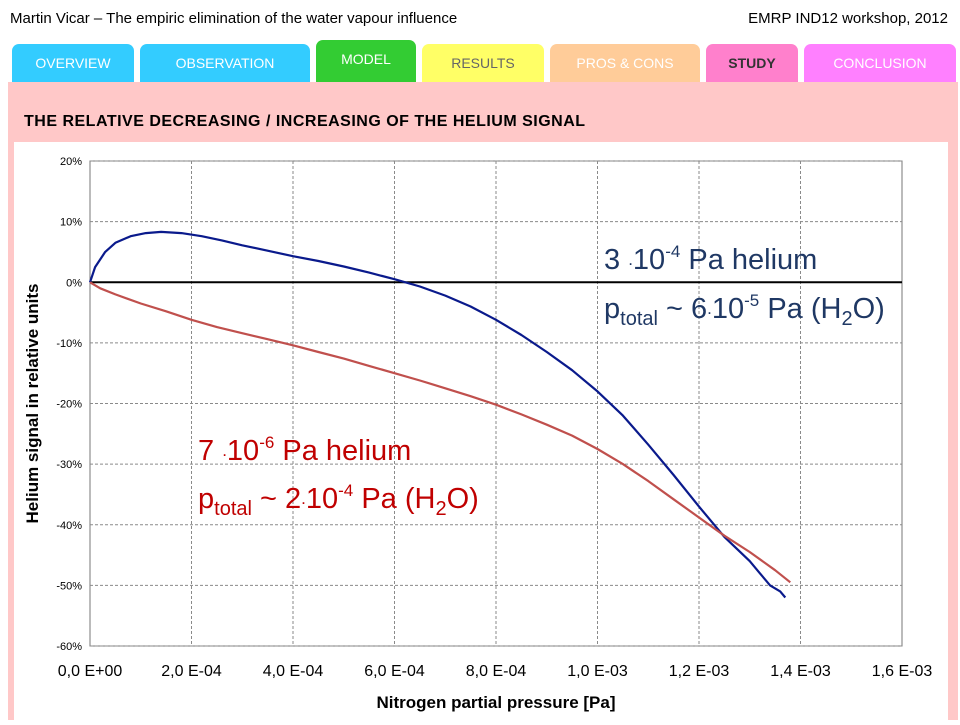 The image size is (960, 725). Describe the element at coordinates (191, 671) in the screenshot. I see `x-tick-label: 2,0 E-04` at that location.